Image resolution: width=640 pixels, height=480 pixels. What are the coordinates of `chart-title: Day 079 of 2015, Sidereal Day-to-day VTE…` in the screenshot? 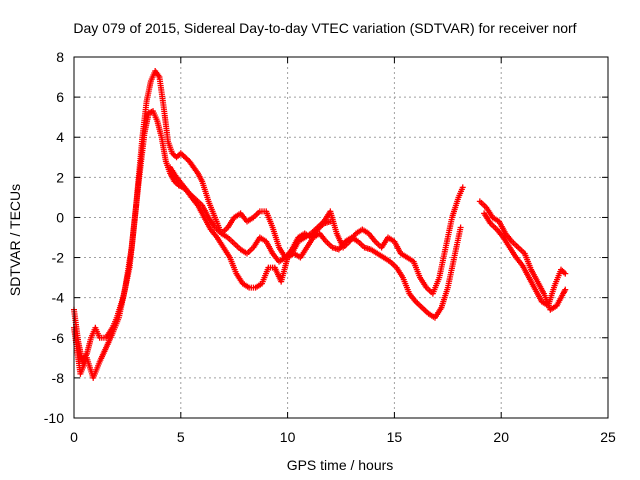 It's located at (324, 28).